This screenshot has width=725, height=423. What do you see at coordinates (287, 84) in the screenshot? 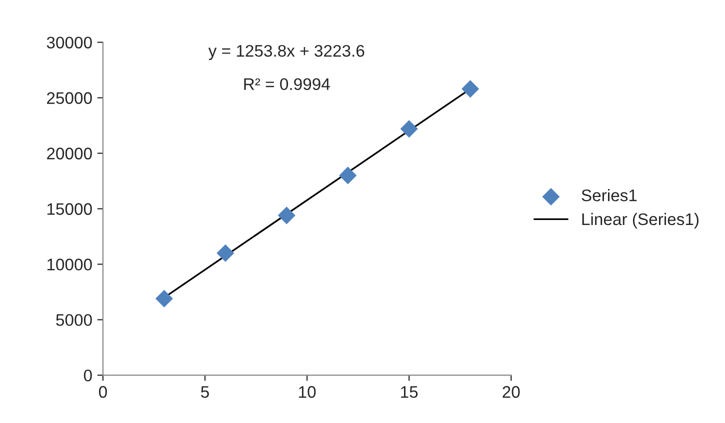
I see `annotation: R² = 0.9994` at bounding box center [287, 84].